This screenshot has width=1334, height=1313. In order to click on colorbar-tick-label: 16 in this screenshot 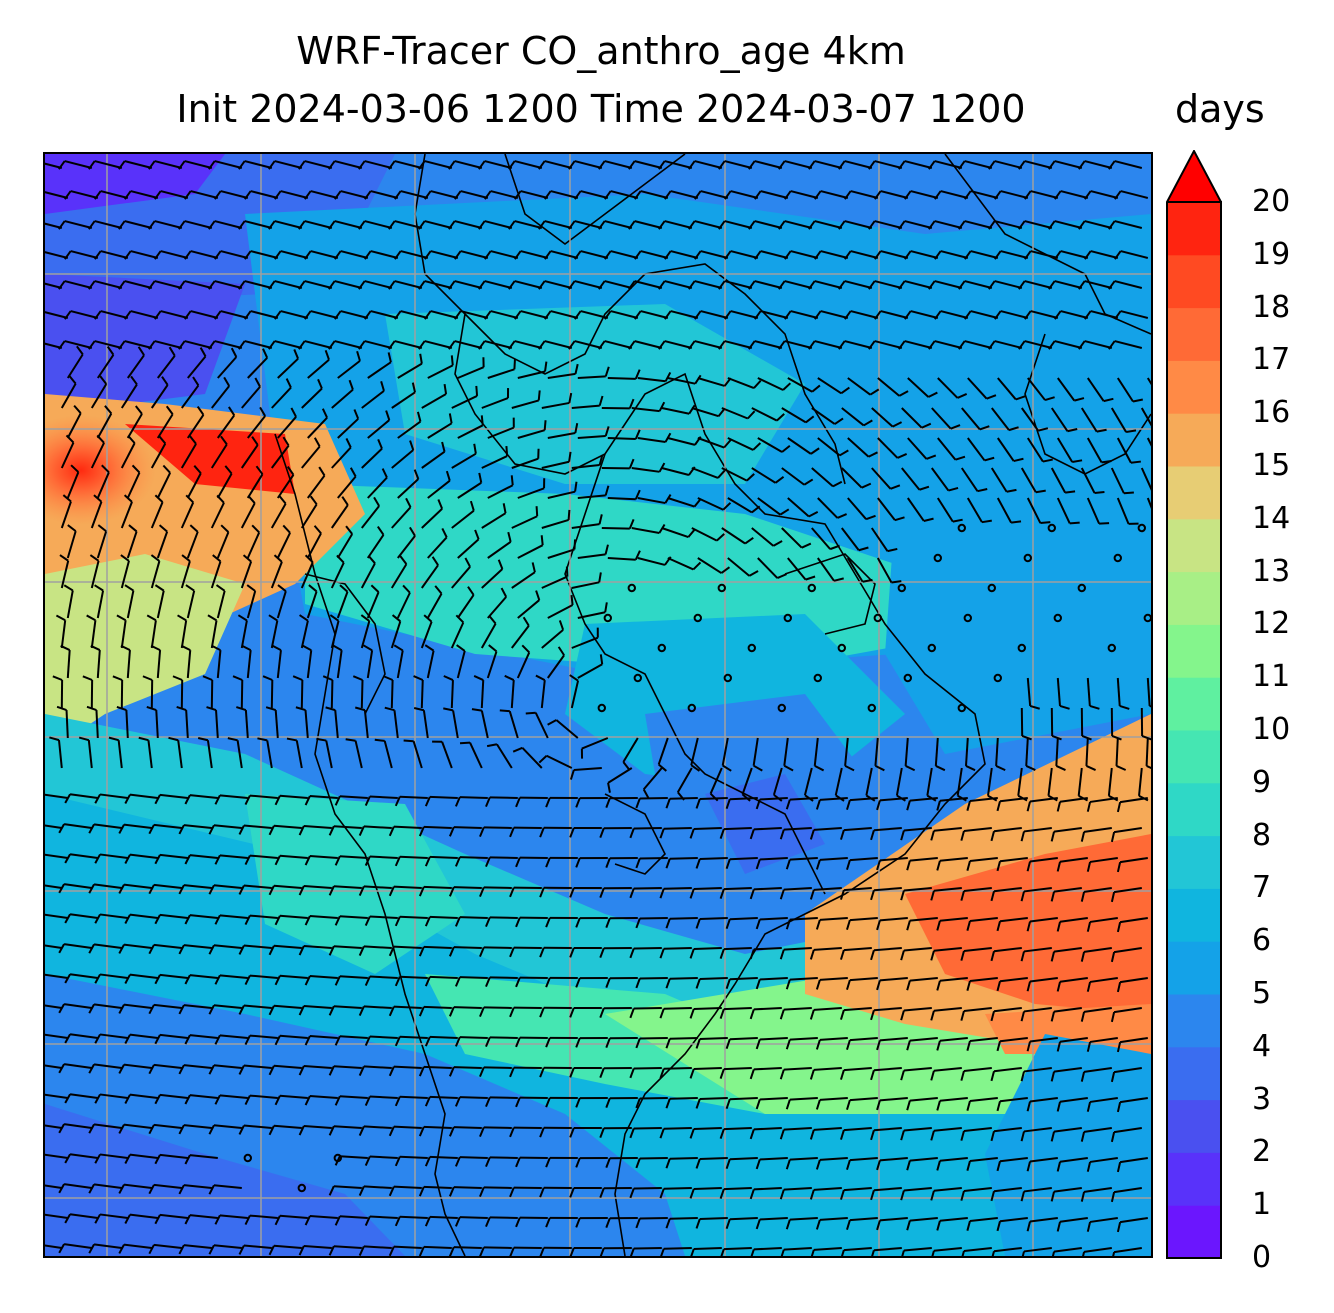, I will do `click(1271, 413)`.